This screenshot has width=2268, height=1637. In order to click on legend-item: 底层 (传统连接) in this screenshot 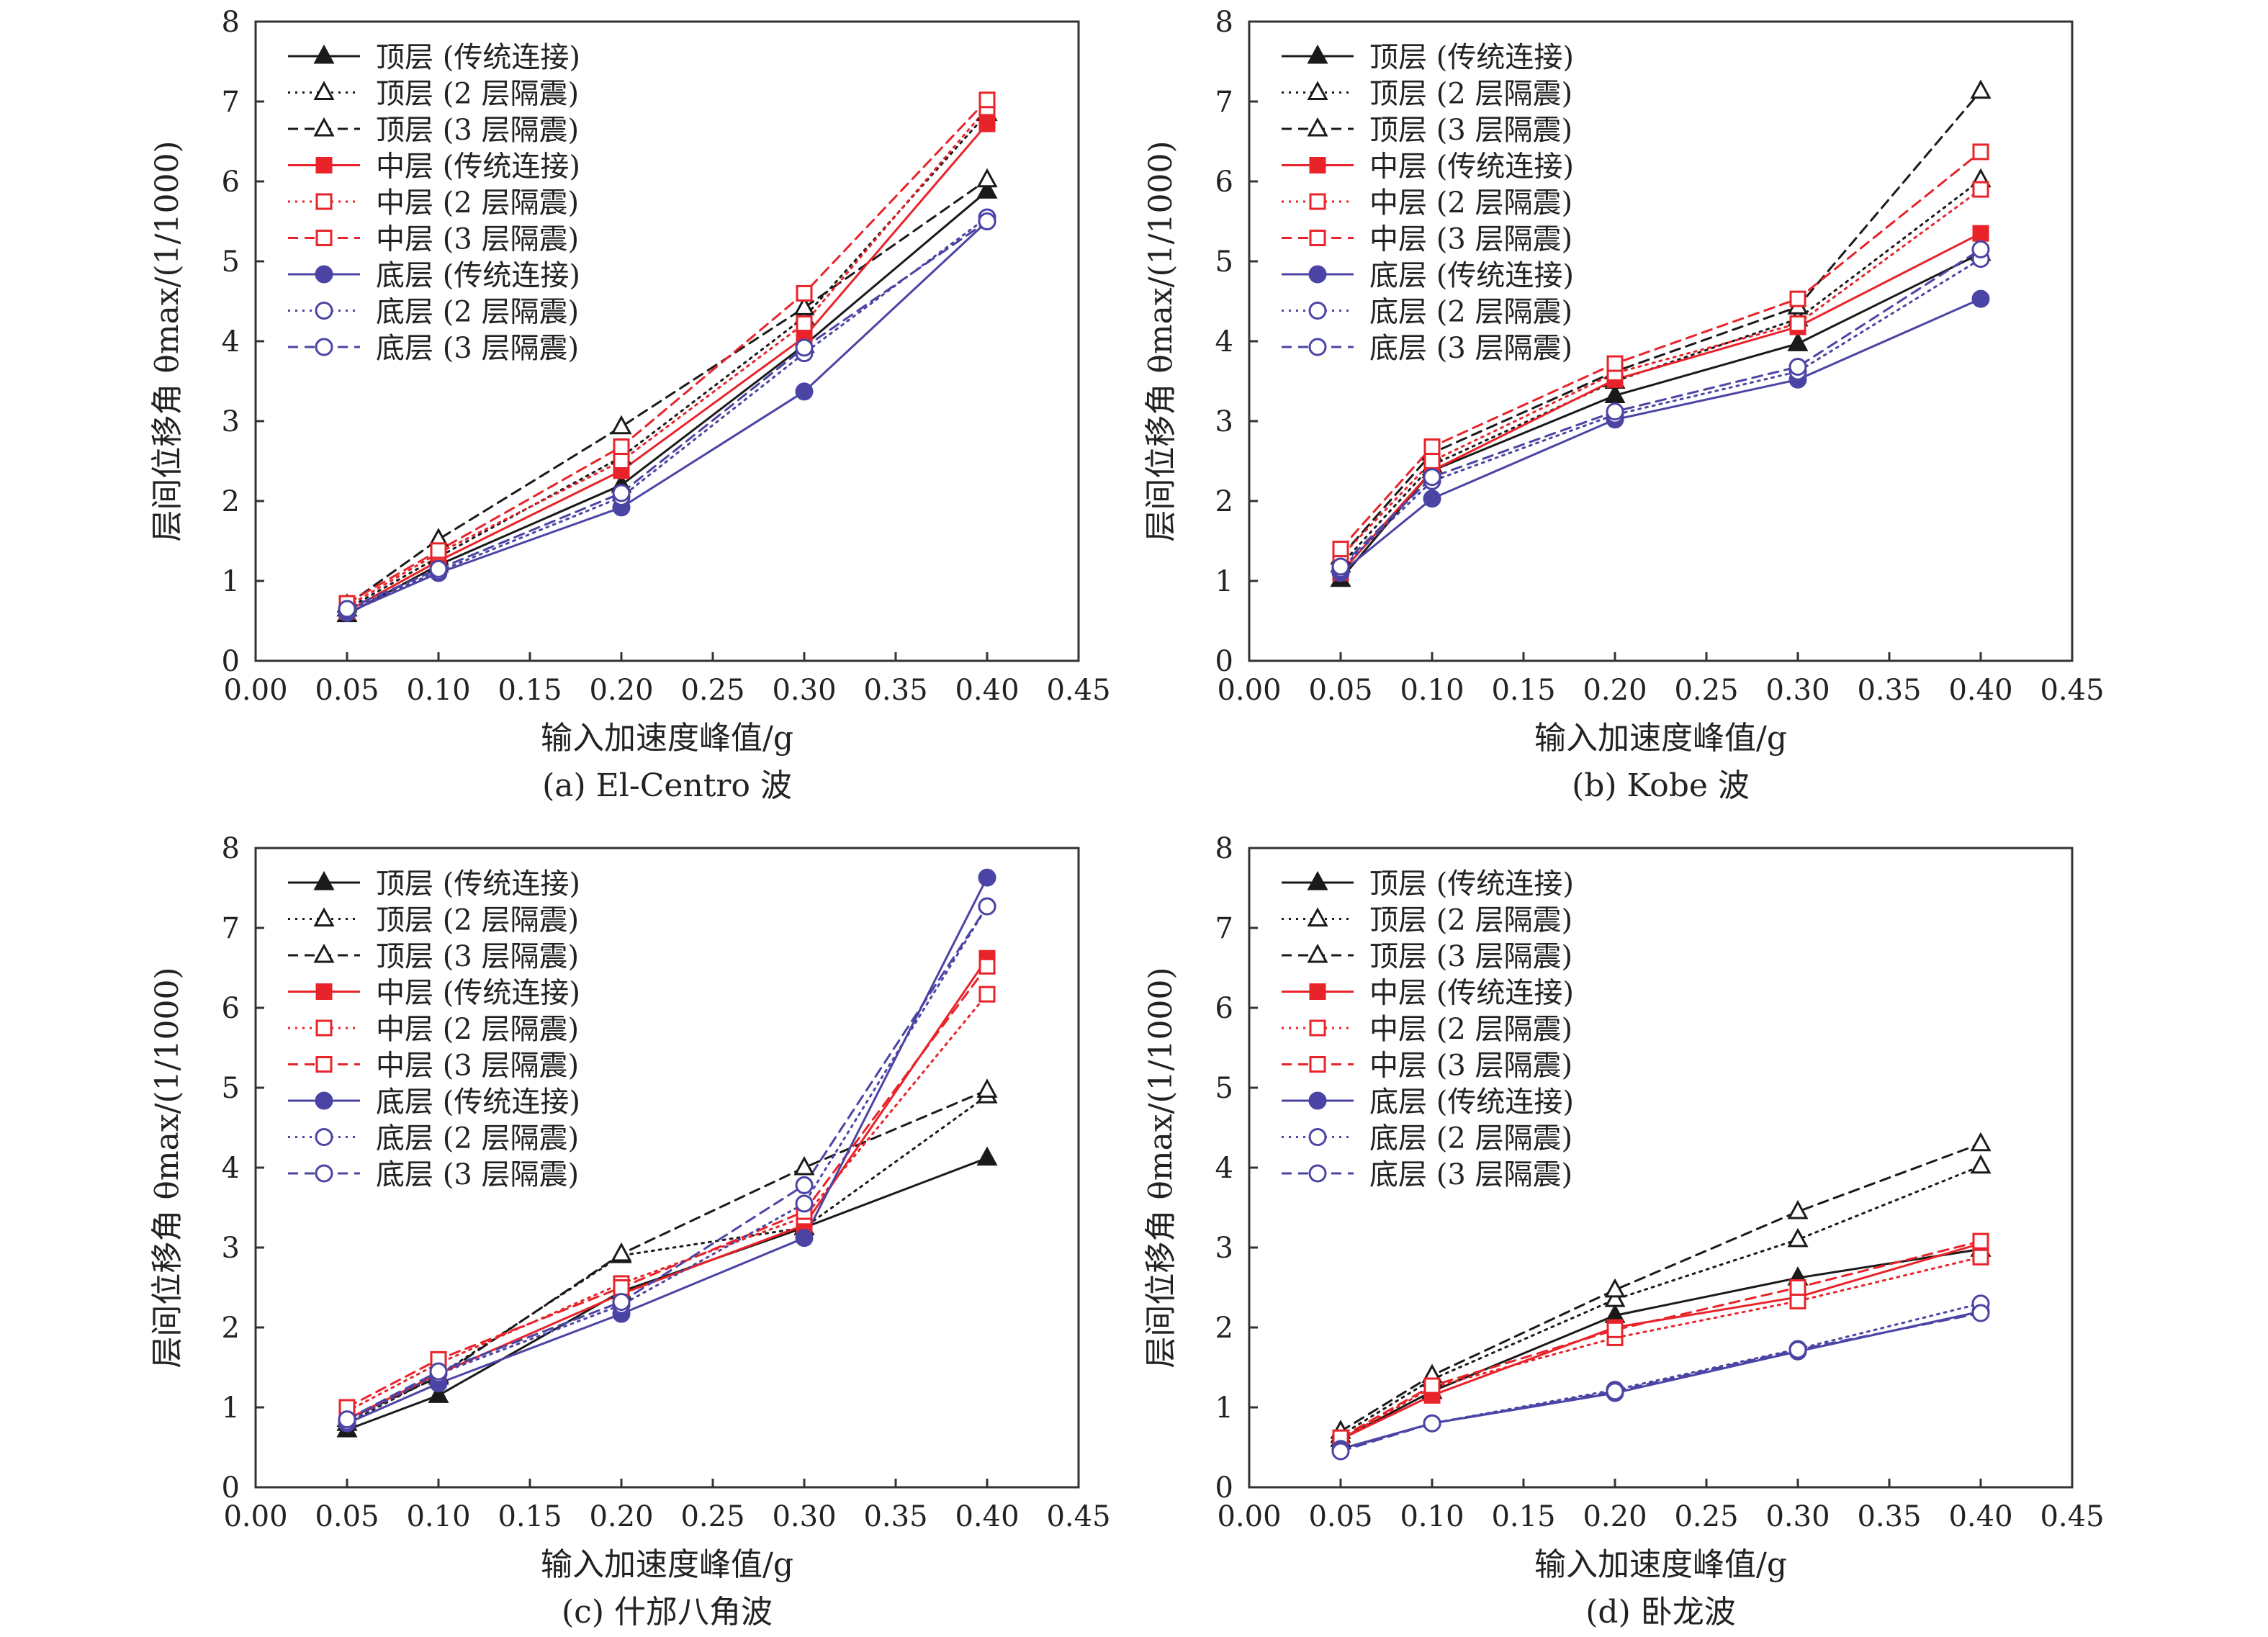, I will do `click(434, 275)`.